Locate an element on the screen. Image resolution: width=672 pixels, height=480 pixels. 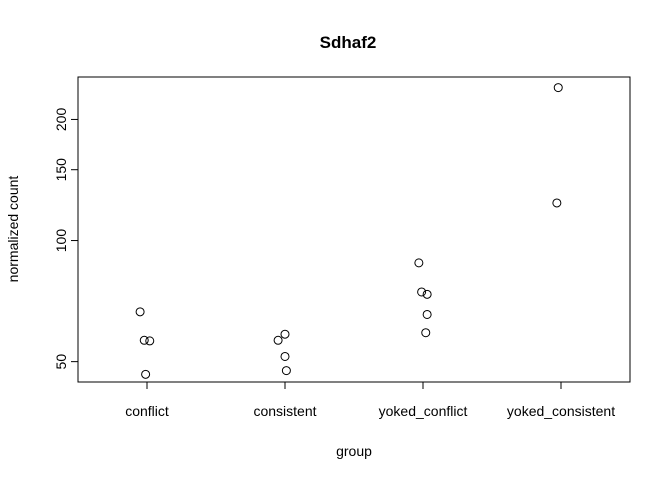
y-tick-label: 100 is located at coordinates (61, 241).